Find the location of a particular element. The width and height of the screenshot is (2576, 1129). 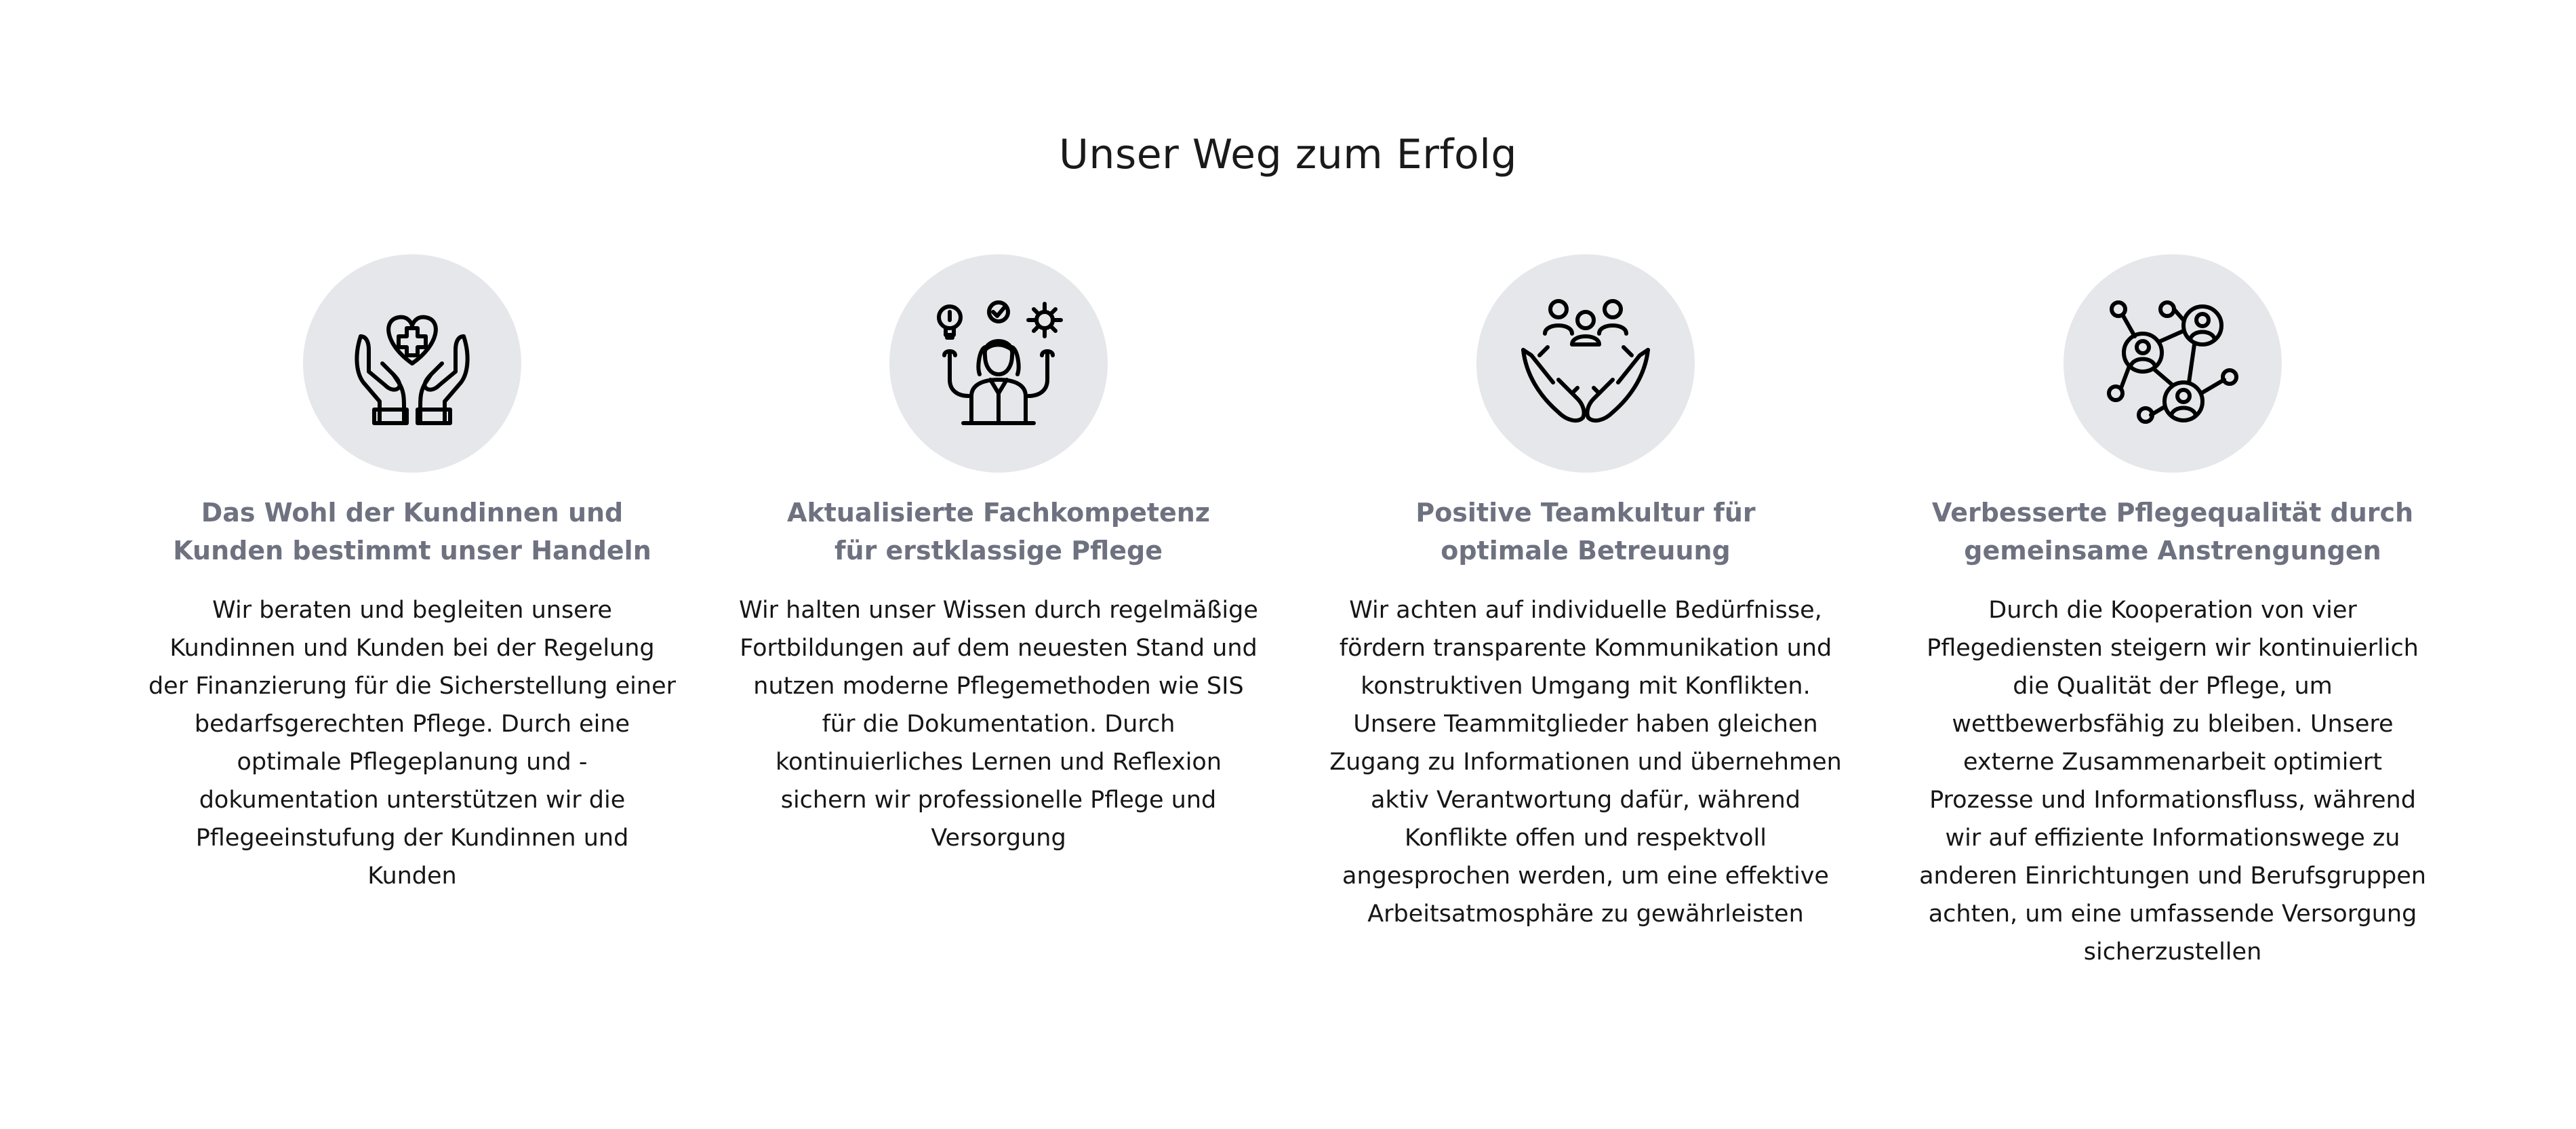

expert-woman-ideas-icon is located at coordinates (1000, 362).